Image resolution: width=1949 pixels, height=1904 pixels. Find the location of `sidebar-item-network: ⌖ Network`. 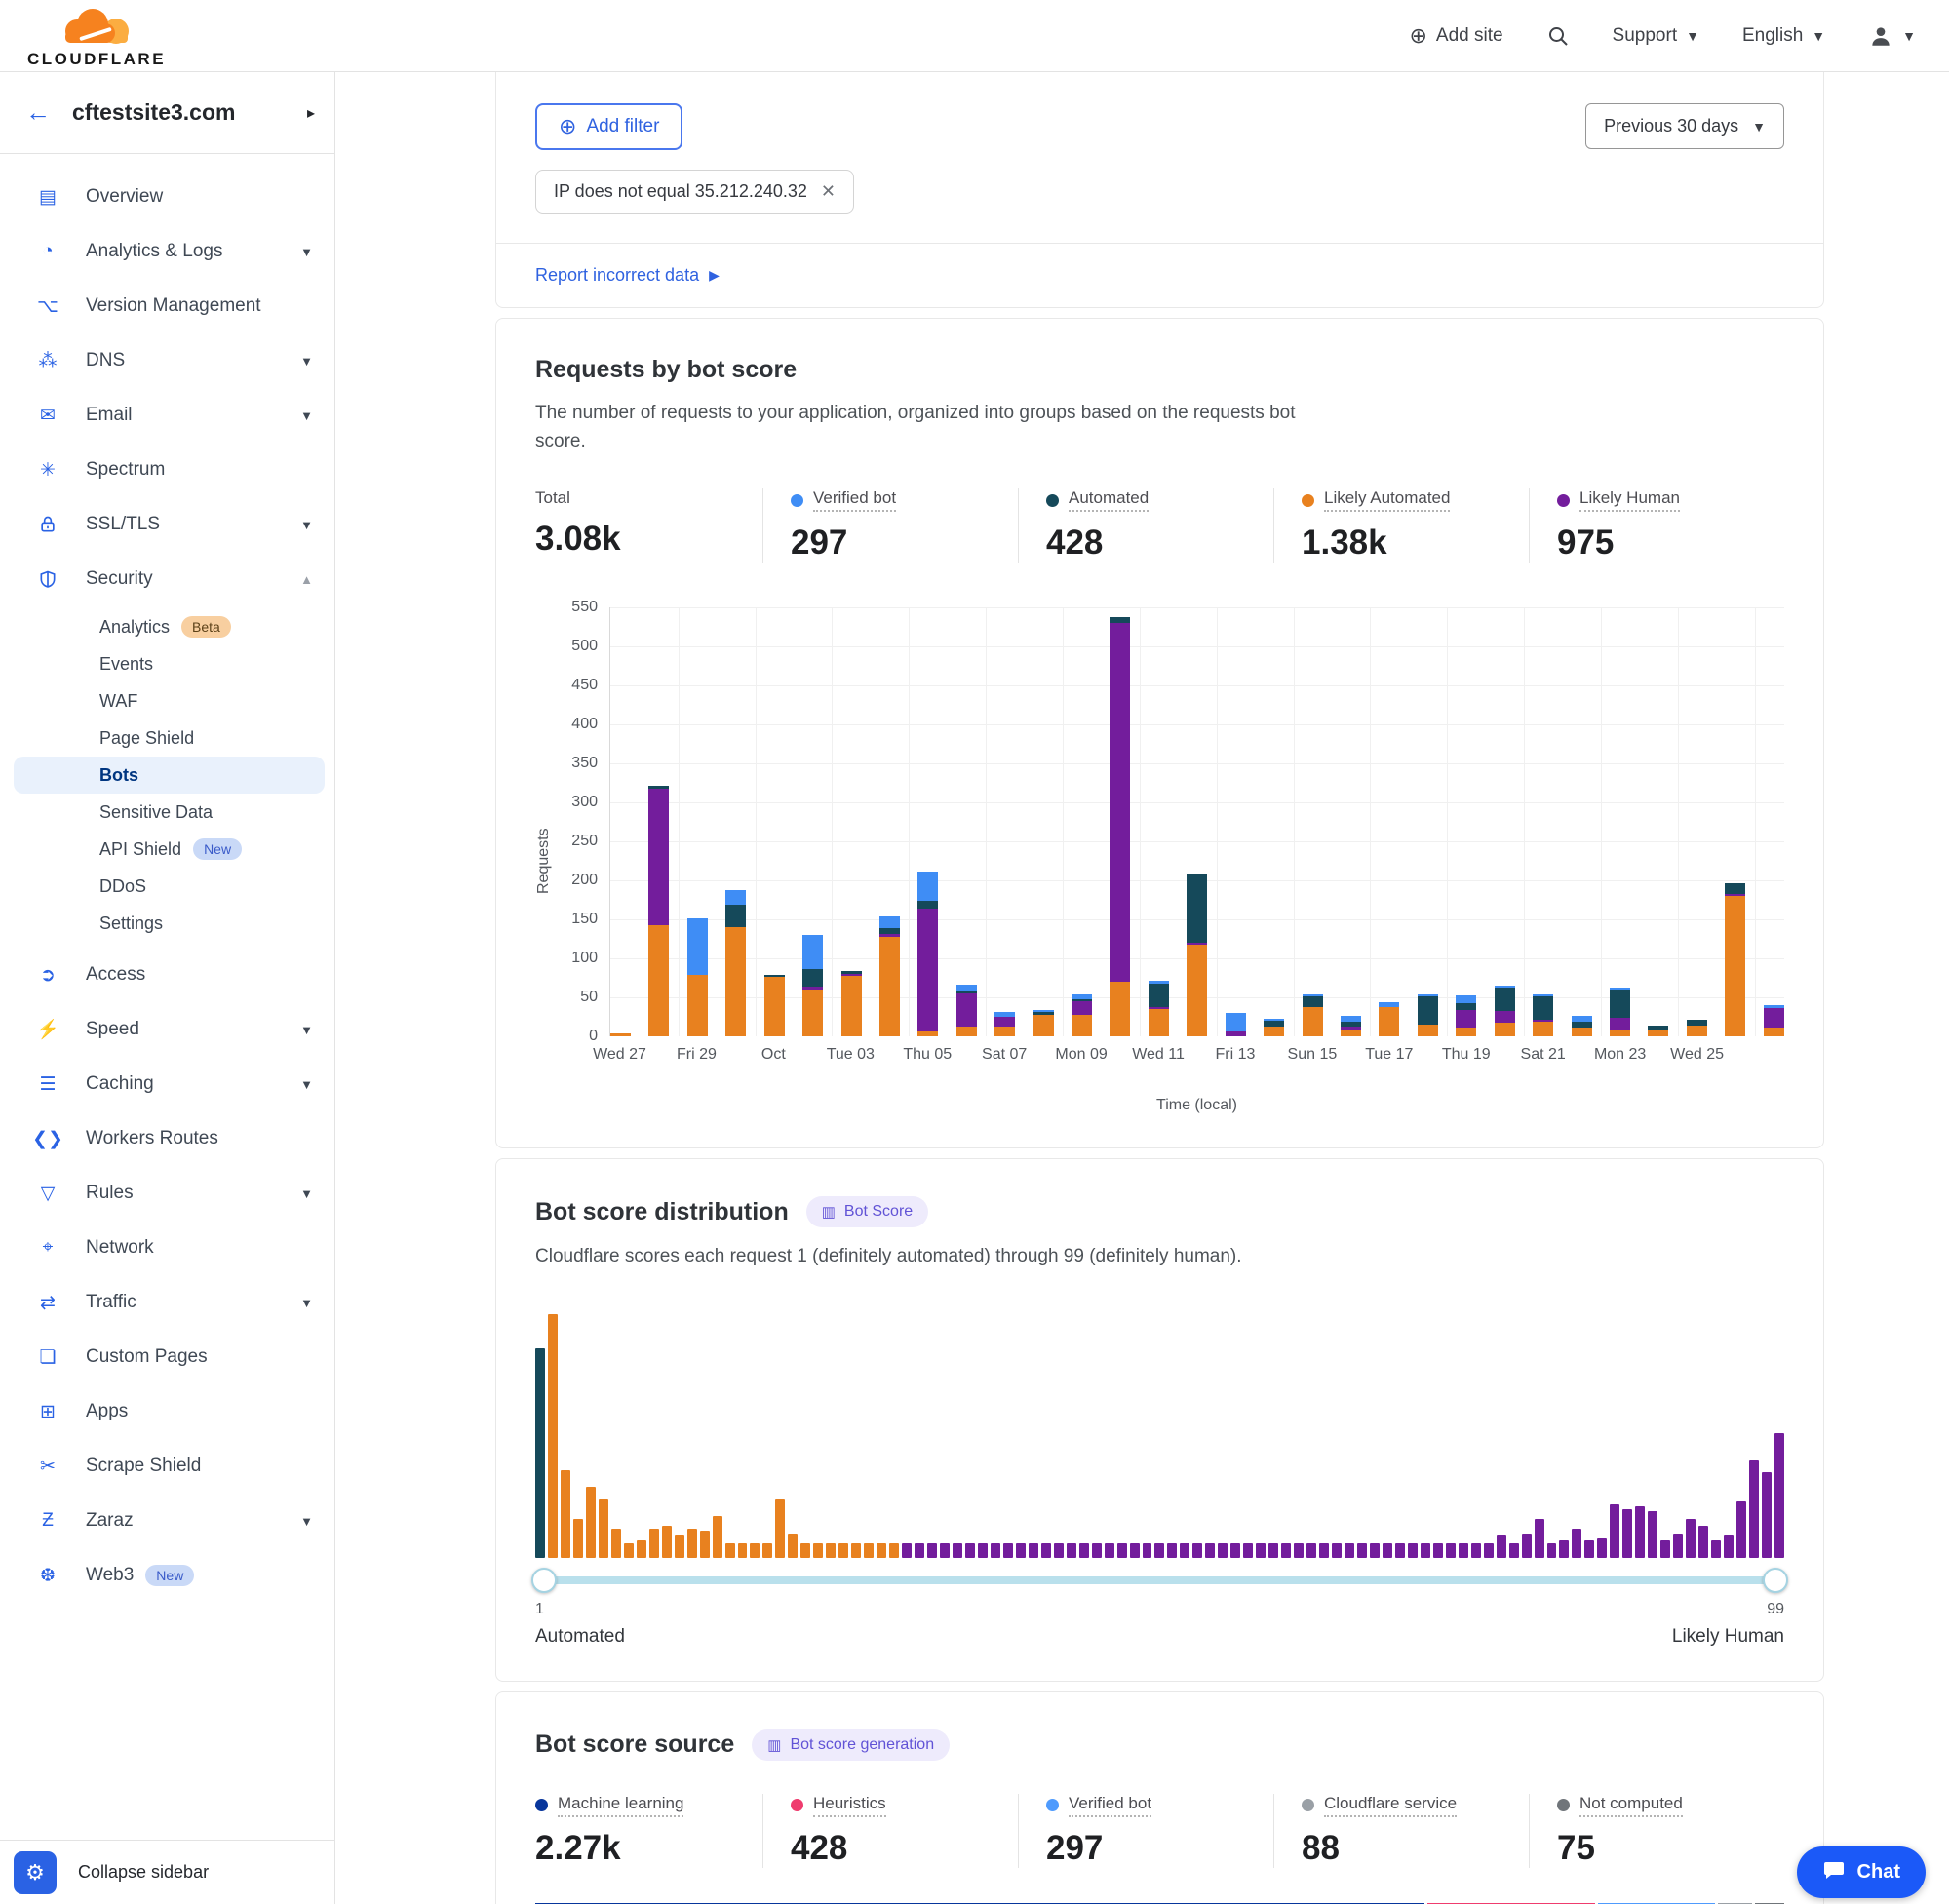

sidebar-item-network: ⌖ Network is located at coordinates (167, 1248).